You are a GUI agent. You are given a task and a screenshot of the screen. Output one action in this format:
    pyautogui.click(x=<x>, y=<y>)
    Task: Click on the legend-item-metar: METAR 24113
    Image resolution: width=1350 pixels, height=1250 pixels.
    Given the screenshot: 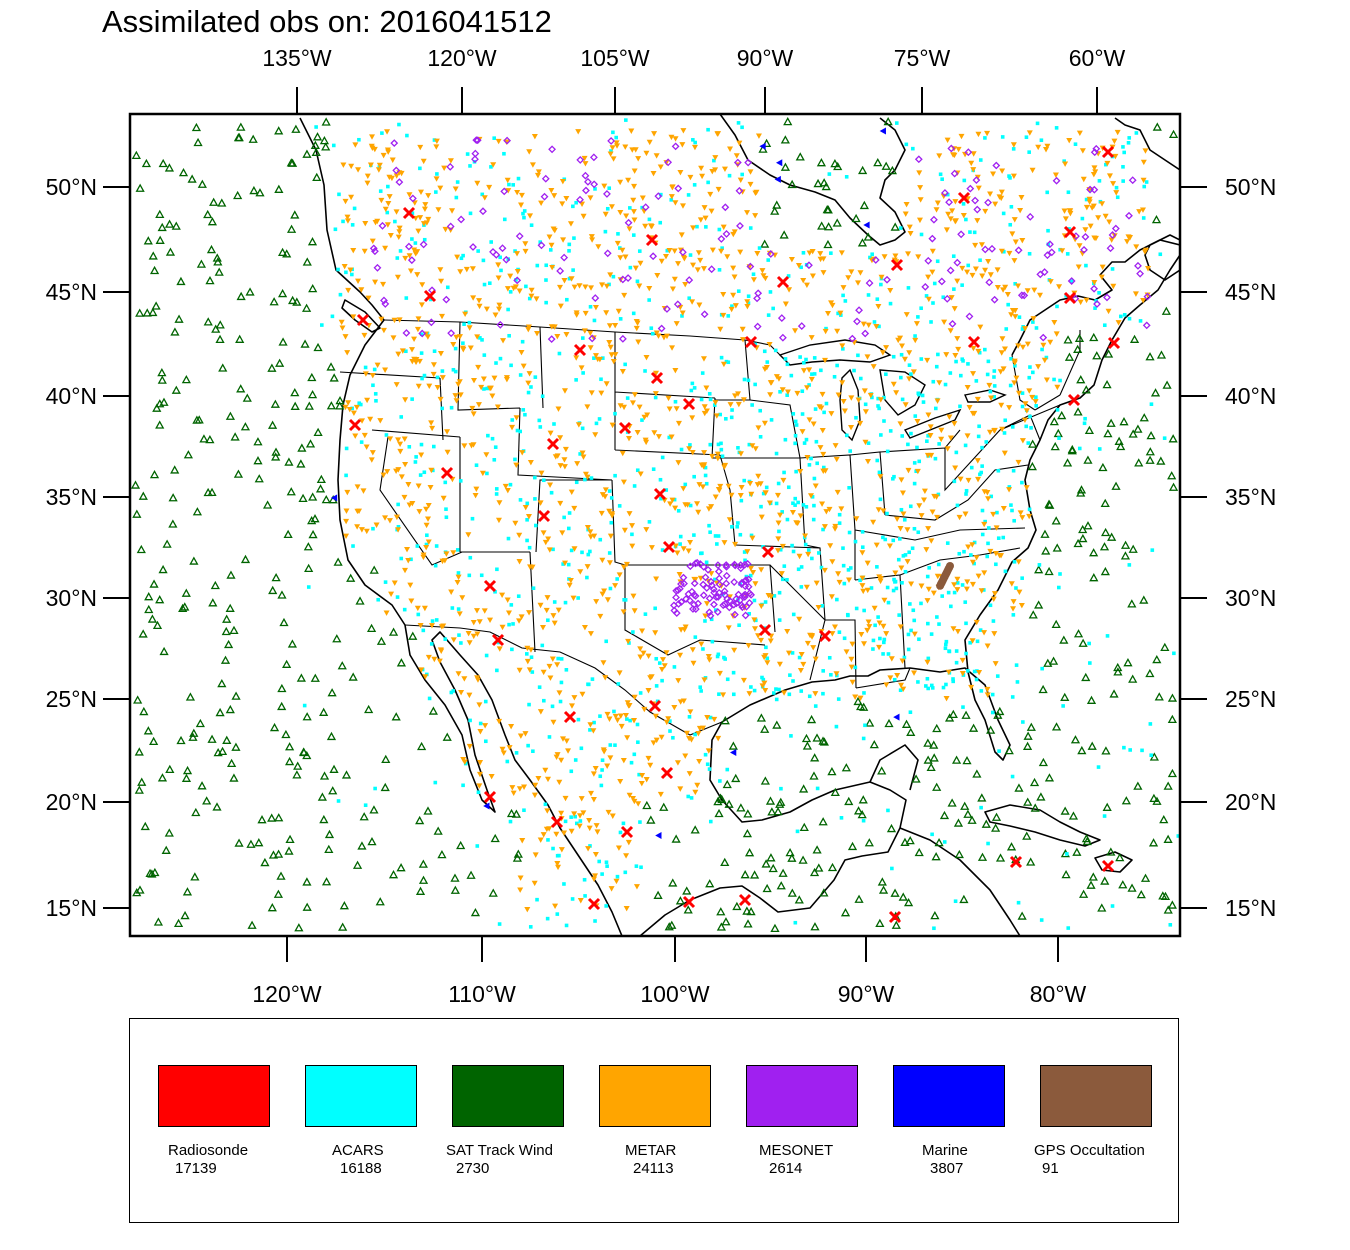 What is the action you would take?
    pyautogui.click(x=655, y=1121)
    